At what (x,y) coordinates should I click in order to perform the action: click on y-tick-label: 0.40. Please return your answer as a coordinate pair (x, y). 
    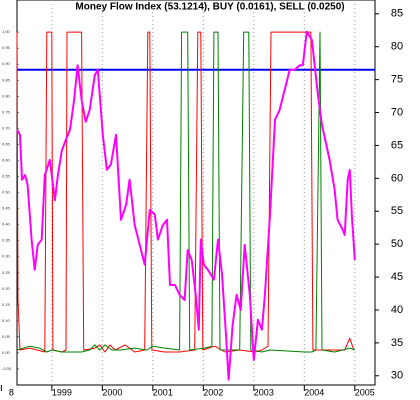
    Looking at the image, I should click on (6, 224).